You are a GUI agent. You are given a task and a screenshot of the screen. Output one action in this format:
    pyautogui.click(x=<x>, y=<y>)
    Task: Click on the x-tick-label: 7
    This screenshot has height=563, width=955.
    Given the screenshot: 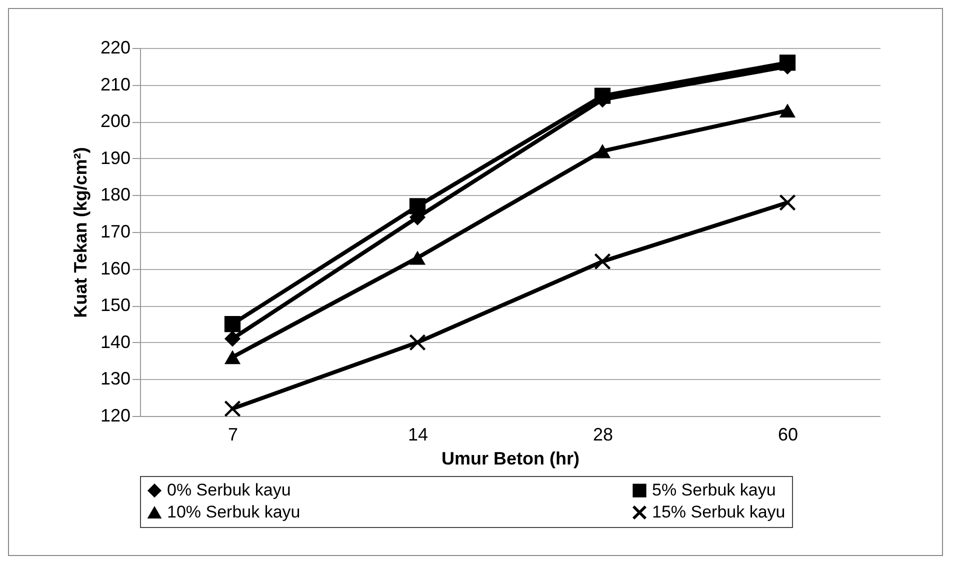 What is the action you would take?
    pyautogui.click(x=233, y=434)
    